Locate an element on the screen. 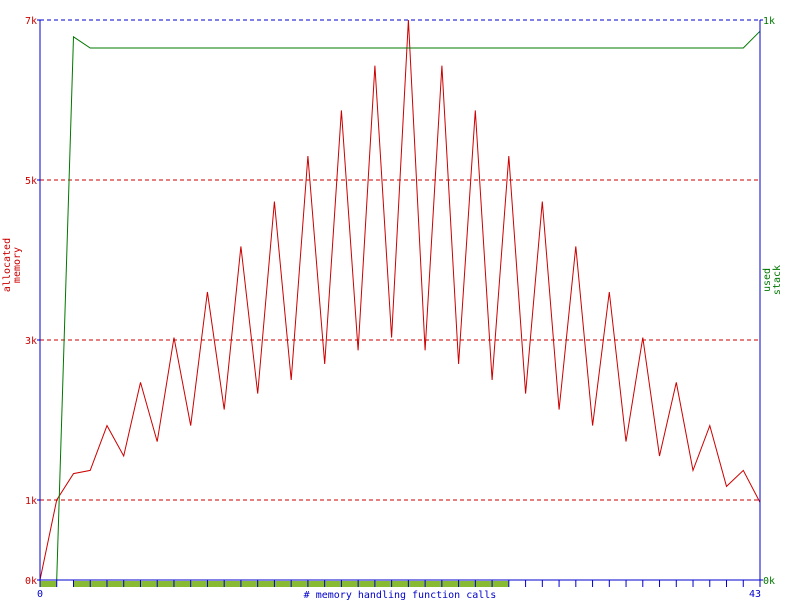 This screenshot has width=800, height=600. right-tick-label-1: 1k is located at coordinates (769, 21).